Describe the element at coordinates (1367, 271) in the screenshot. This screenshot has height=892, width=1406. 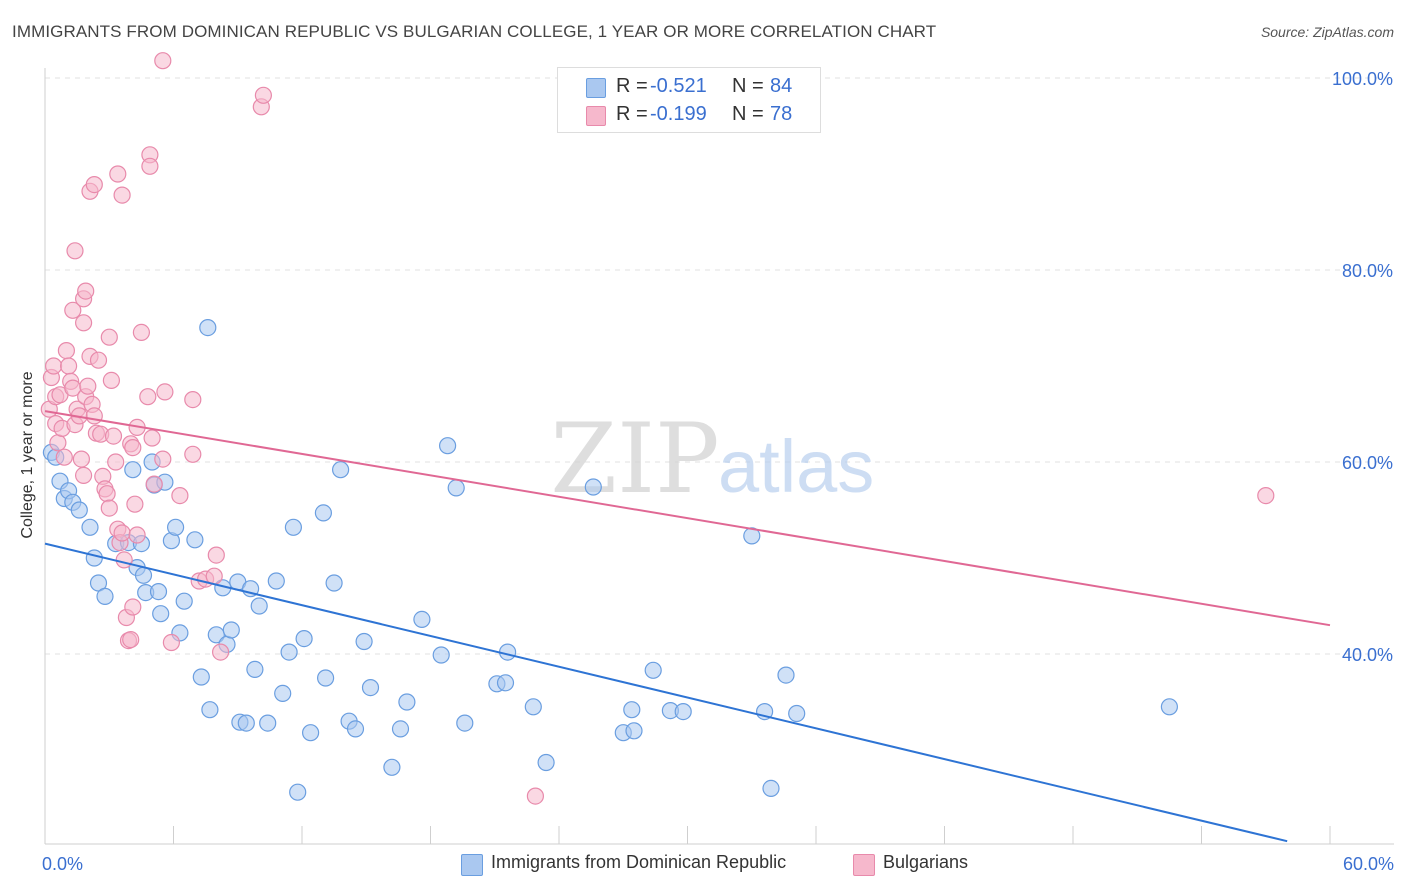
I see `y-tick-label: 80.0%` at that location.